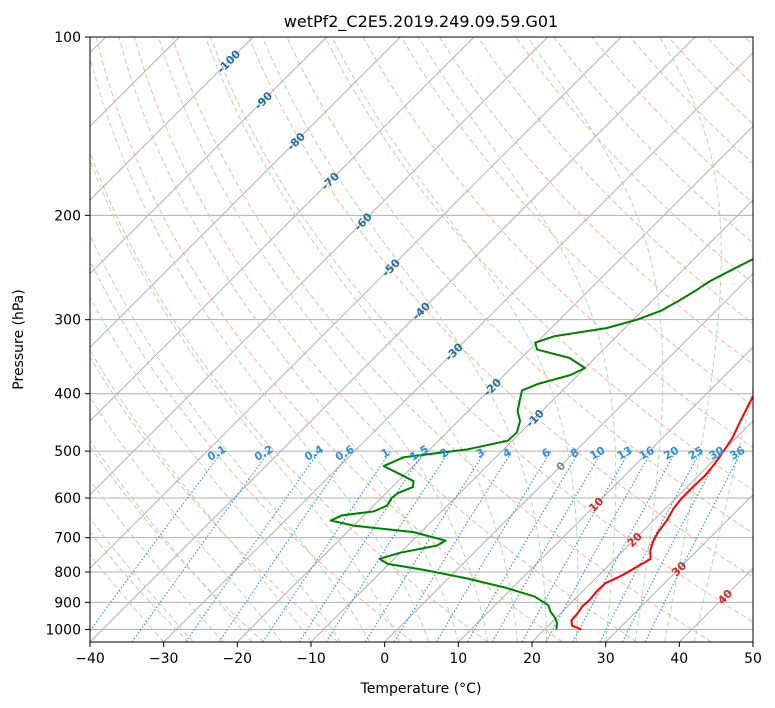  I want to click on y-tick-label: 400, so click(67, 395).